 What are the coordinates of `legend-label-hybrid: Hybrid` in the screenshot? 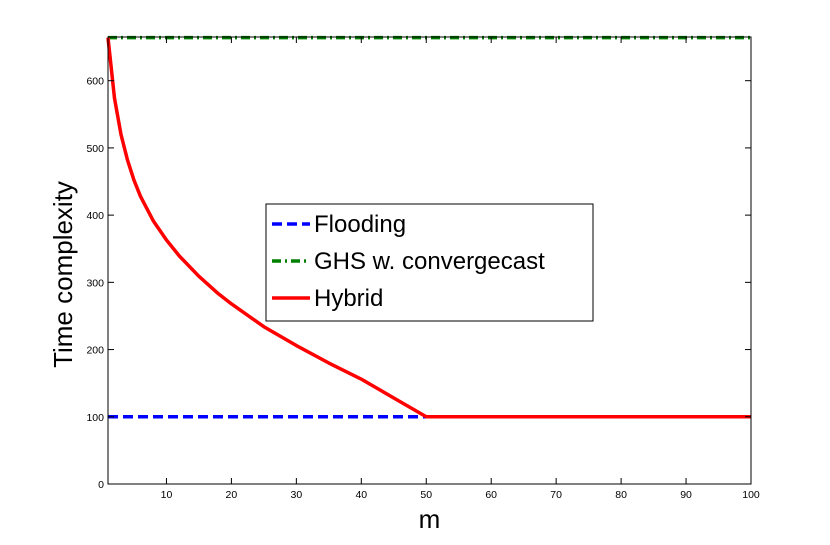 It's located at (348, 298).